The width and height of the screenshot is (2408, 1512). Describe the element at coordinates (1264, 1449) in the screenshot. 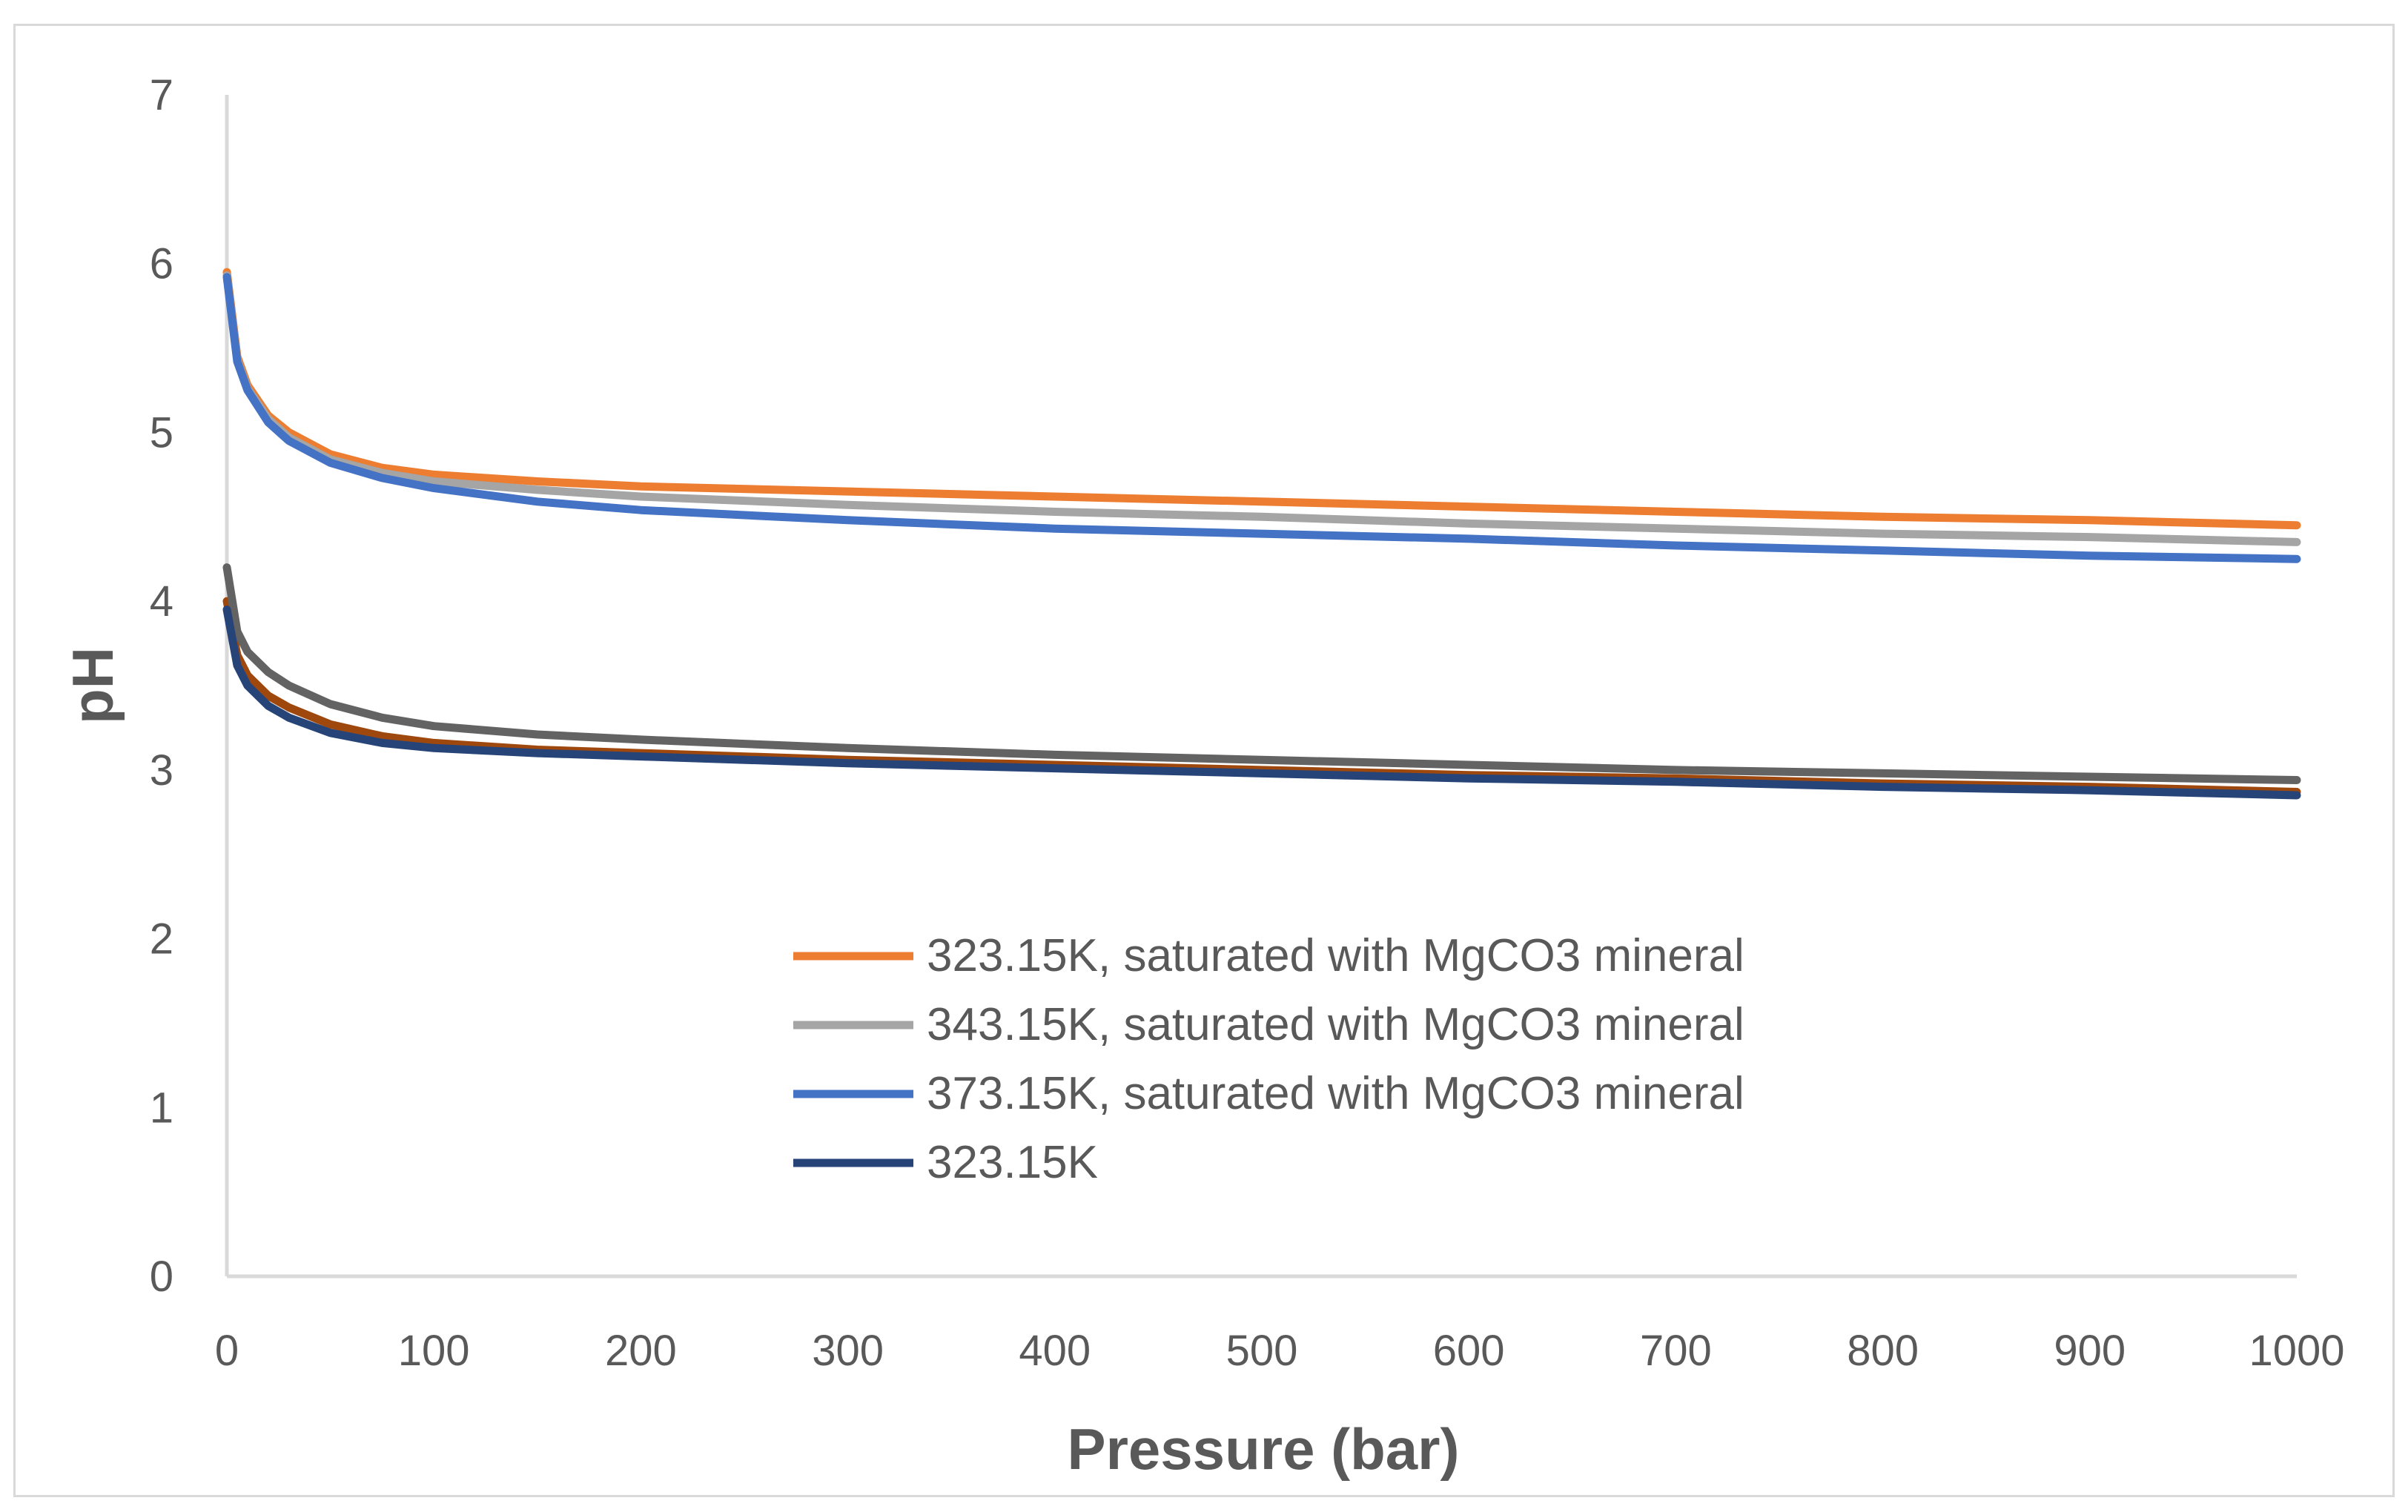

I see `x-axis-title: Pressure (bar)` at that location.